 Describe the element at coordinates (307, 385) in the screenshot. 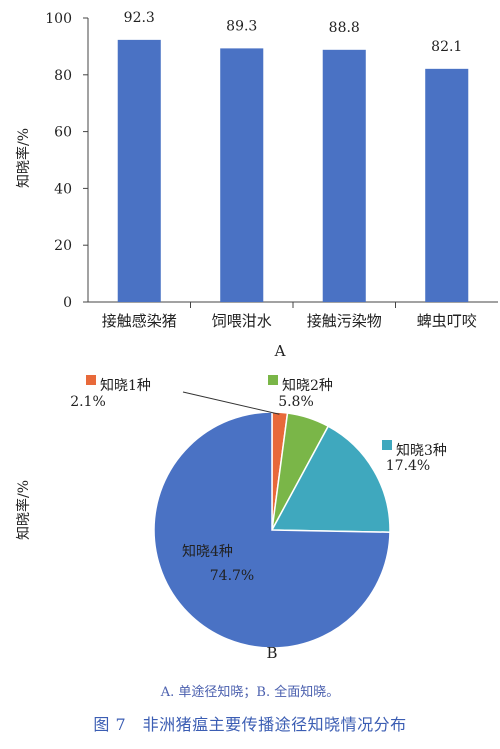

I see `pie-category-label: 知晓2种` at that location.